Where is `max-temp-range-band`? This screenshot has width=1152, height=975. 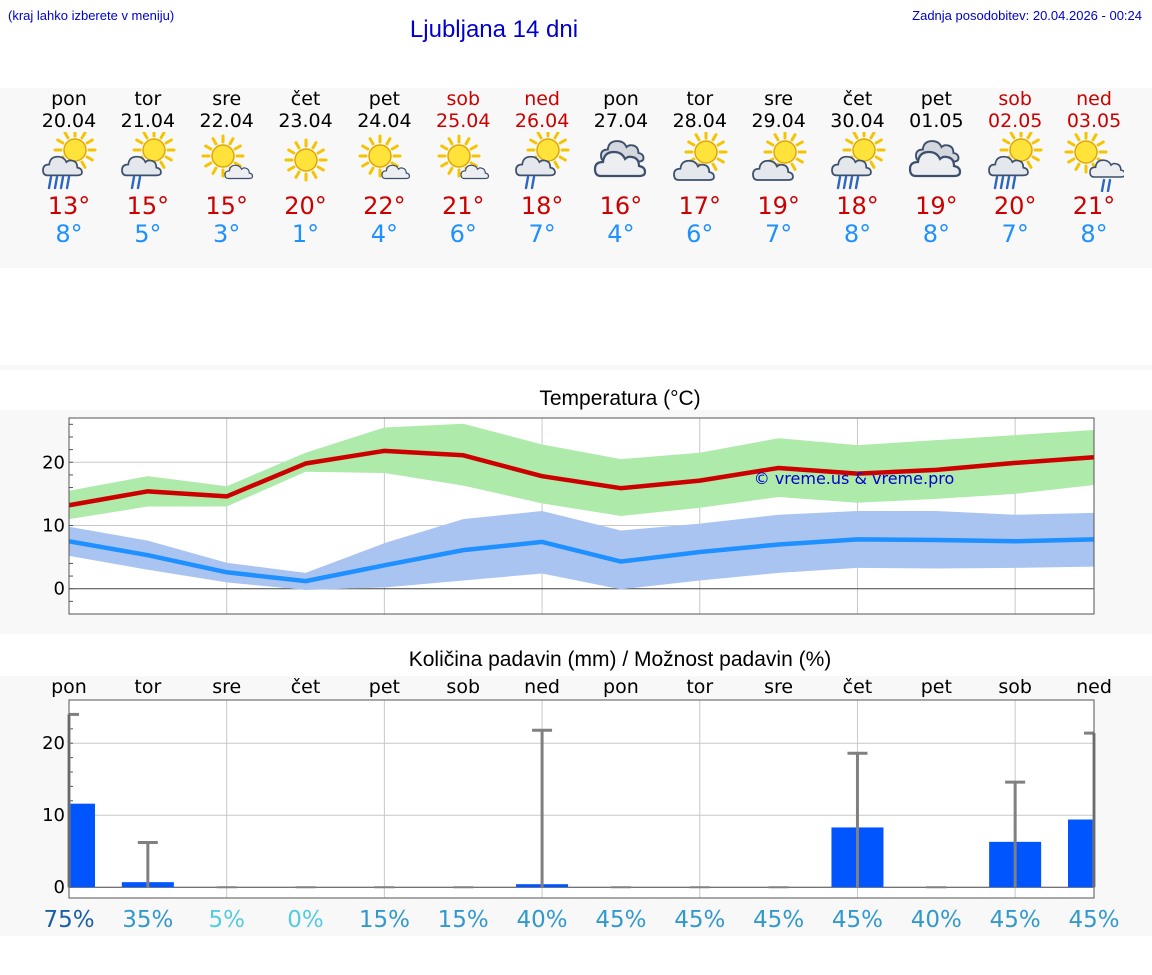 max-temp-range-band is located at coordinates (581, 471).